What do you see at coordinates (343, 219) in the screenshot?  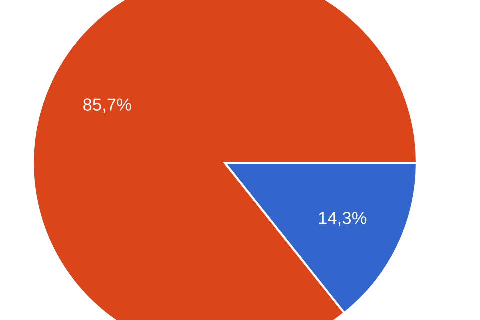 I see `data-label: 14,3%` at bounding box center [343, 219].